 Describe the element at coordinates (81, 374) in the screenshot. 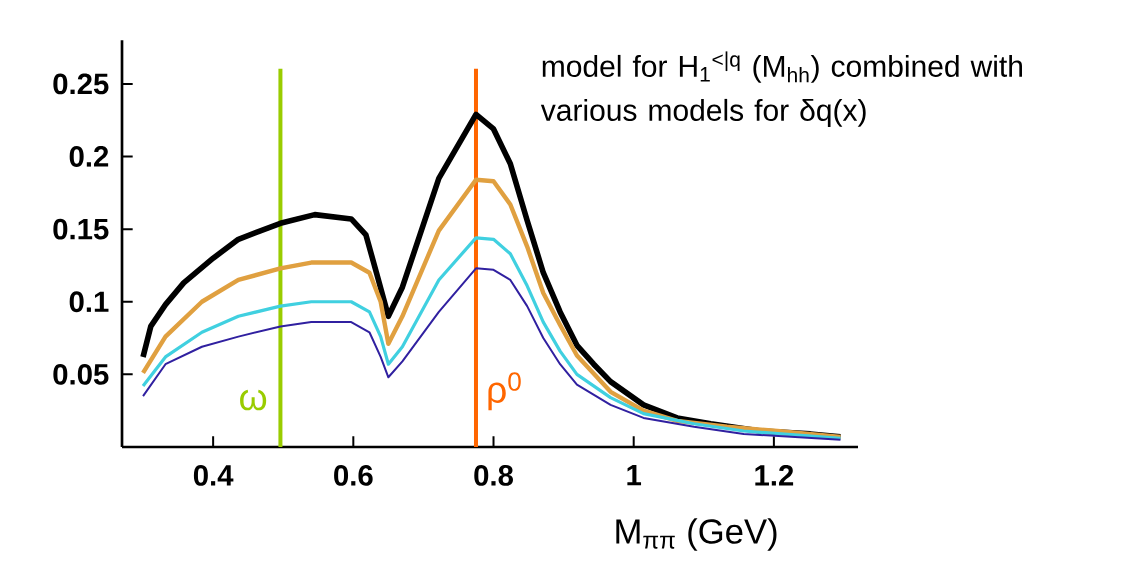

I see `y-tick-label: 0.05` at that location.